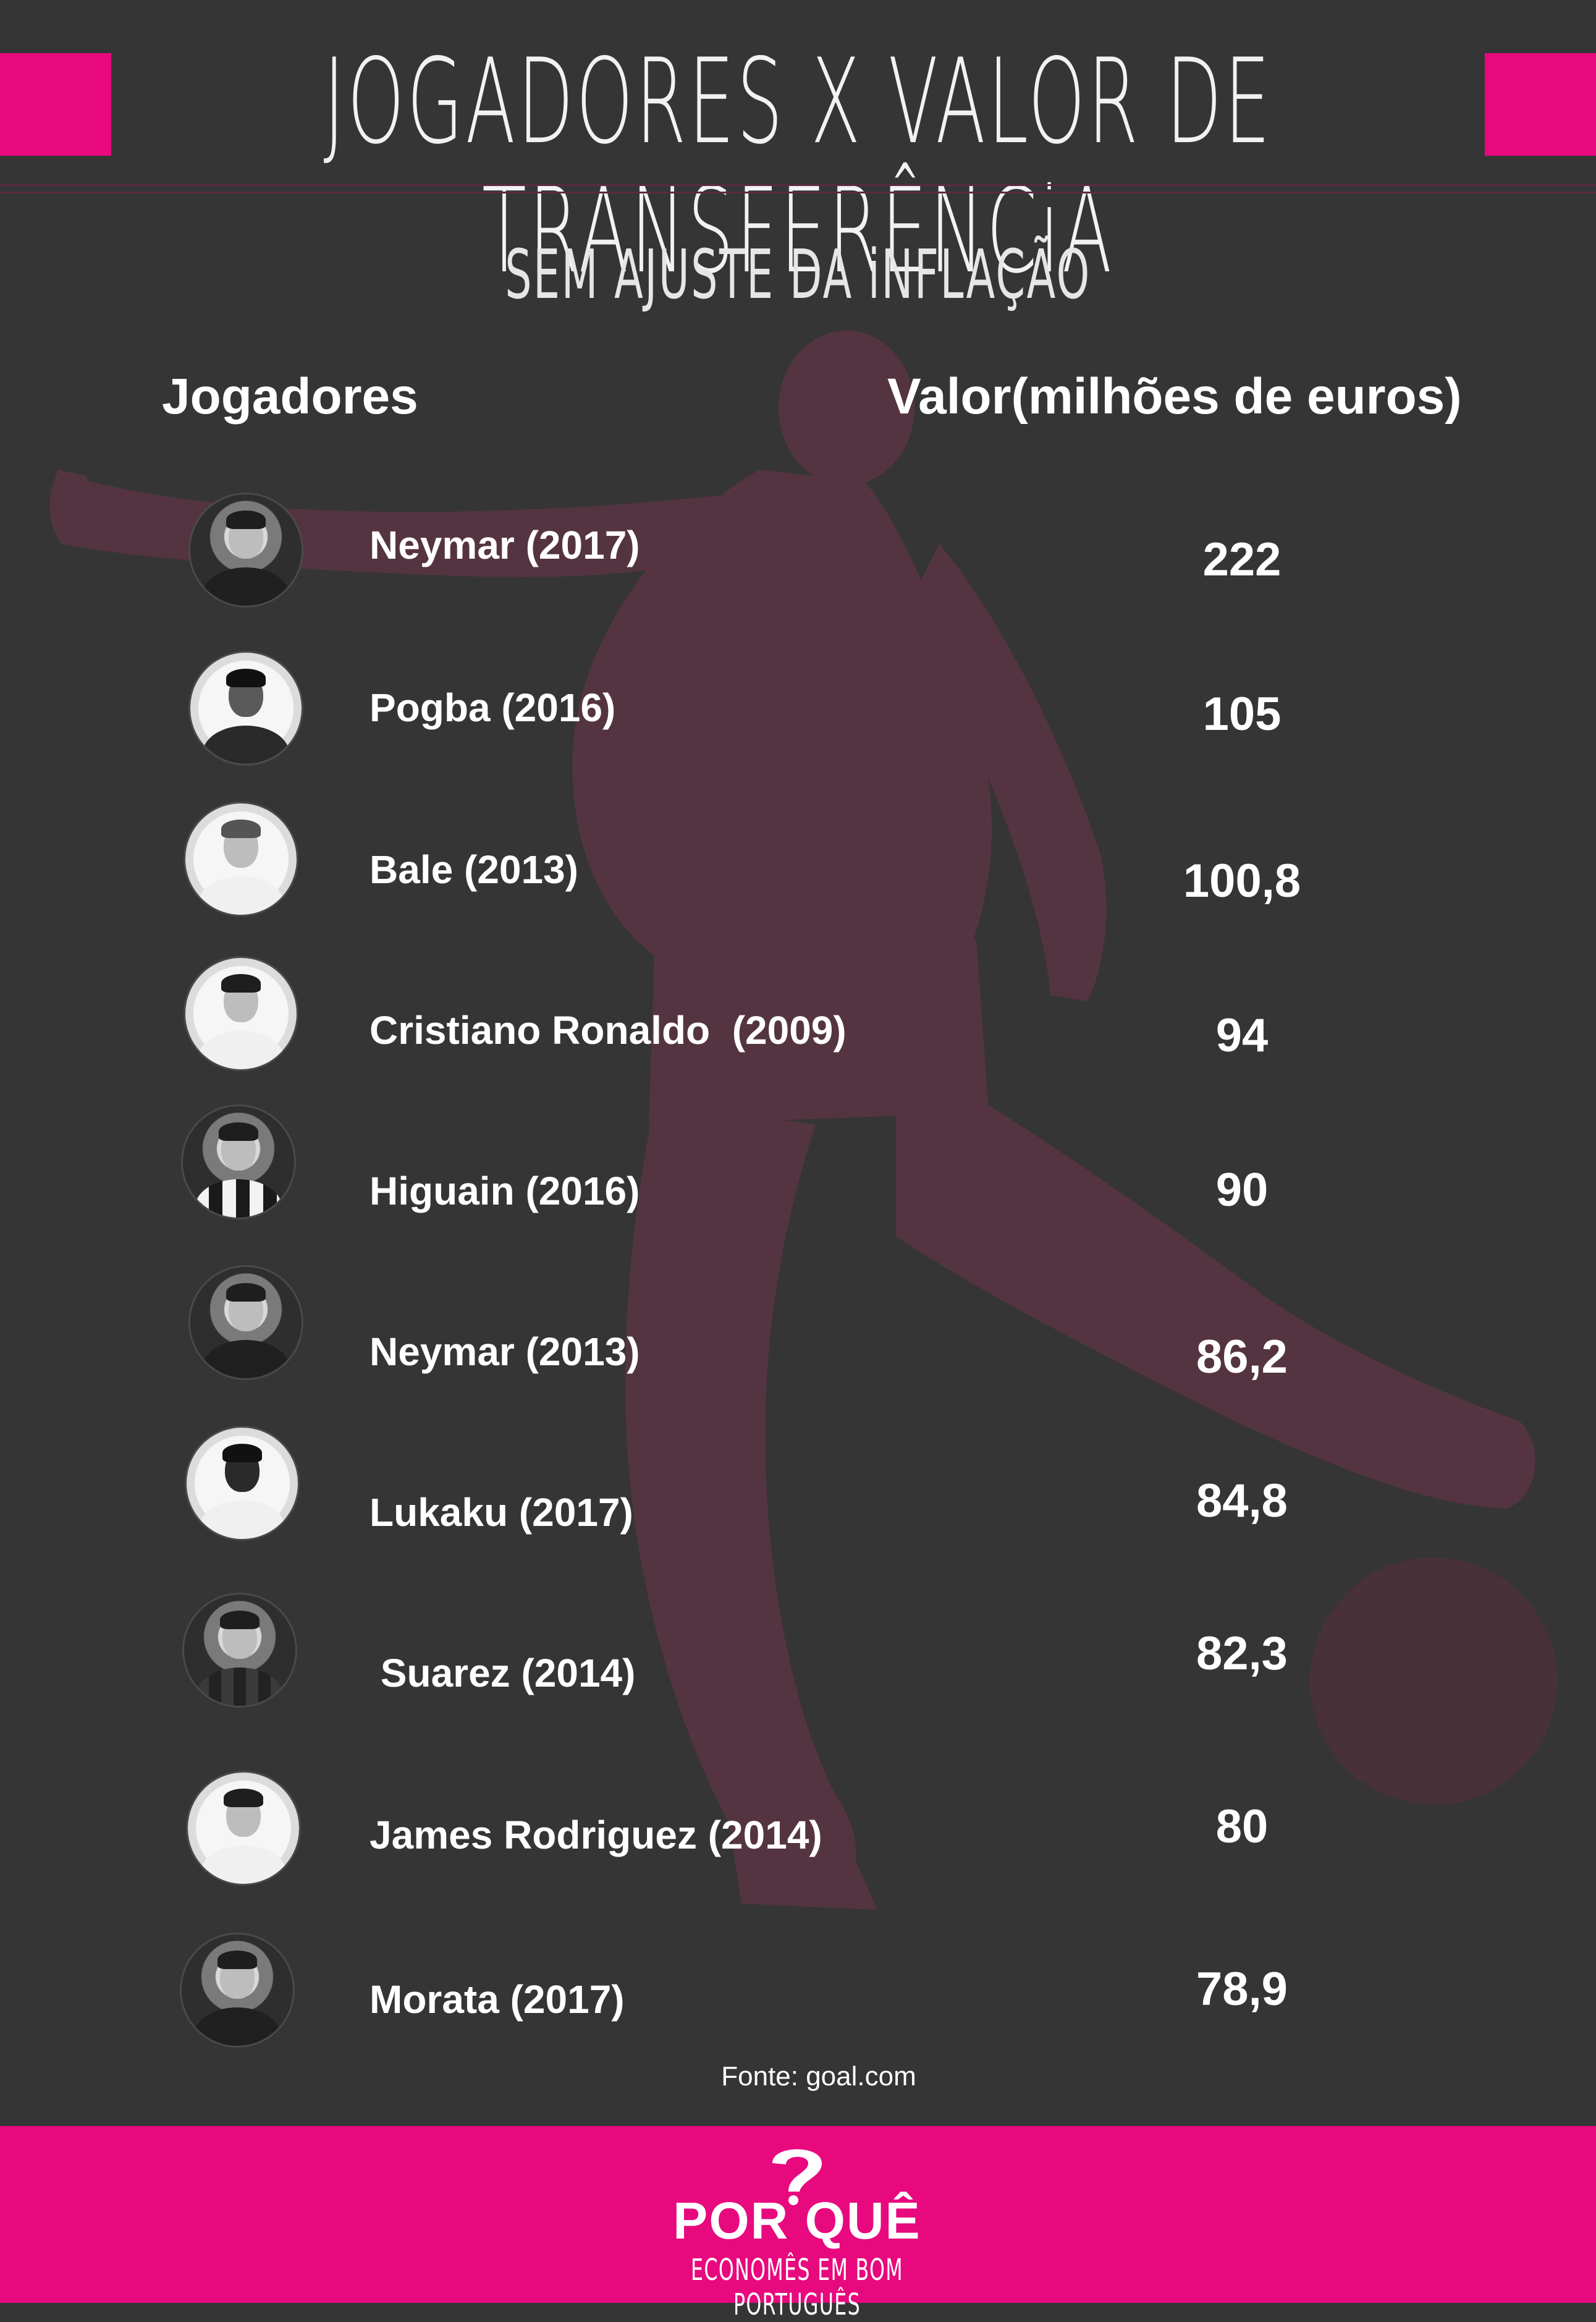  Describe the element at coordinates (1242, 1826) in the screenshot. I see `transfer-value: 80` at that location.